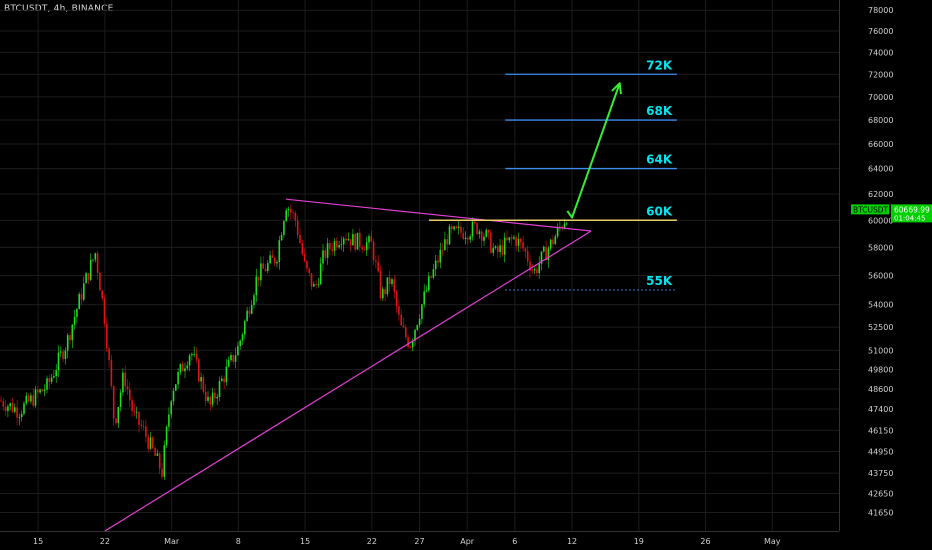 Image resolution: width=932 pixels, height=550 pixels. What do you see at coordinates (871, 209) in the screenshot?
I see `price-tag-symbol: BTCUSDT` at bounding box center [871, 209].